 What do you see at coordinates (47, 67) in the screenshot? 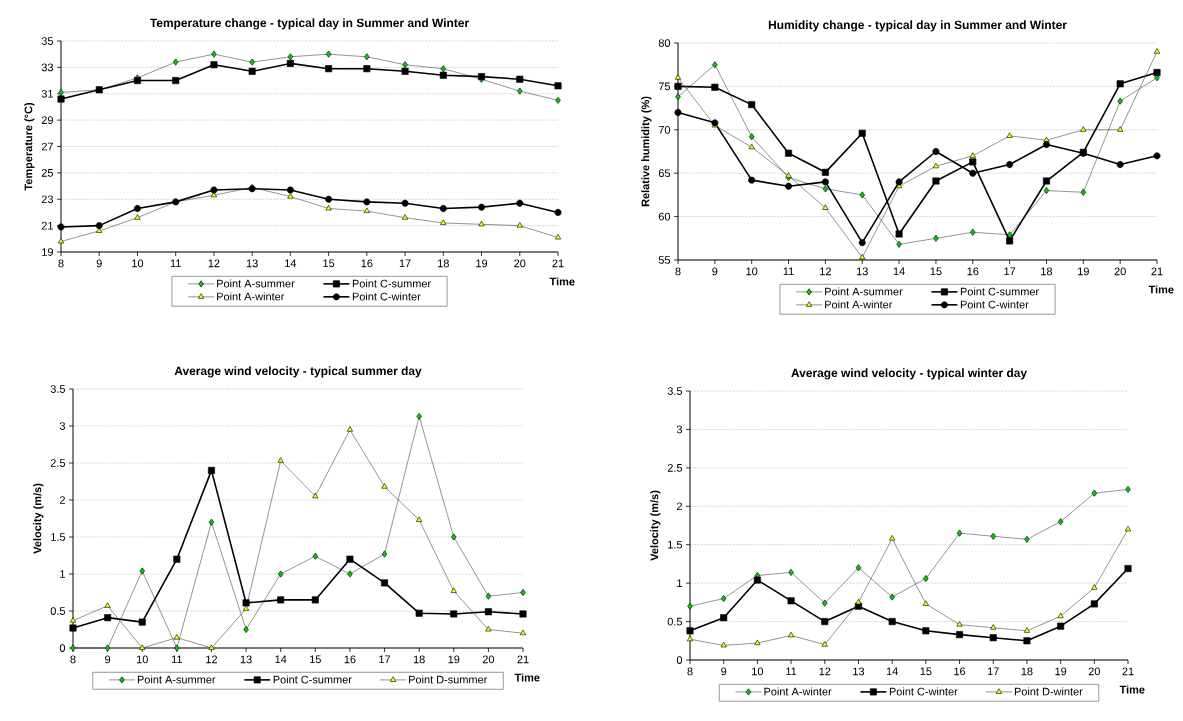
I see `y-tick-label: 33` at bounding box center [47, 67].